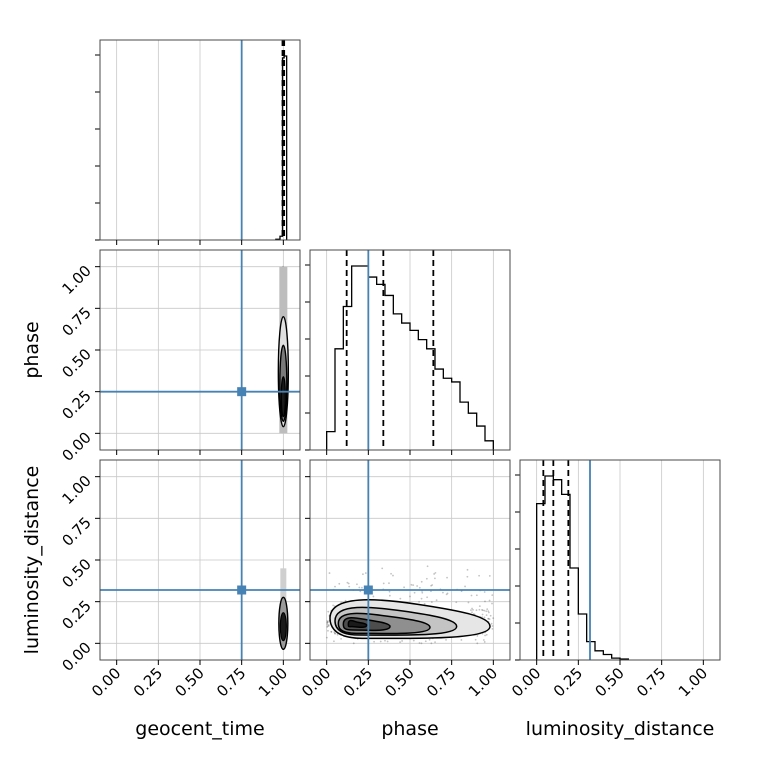  Describe the element at coordinates (409, 729) in the screenshot. I see `x-axis-label-phase: phase` at that location.